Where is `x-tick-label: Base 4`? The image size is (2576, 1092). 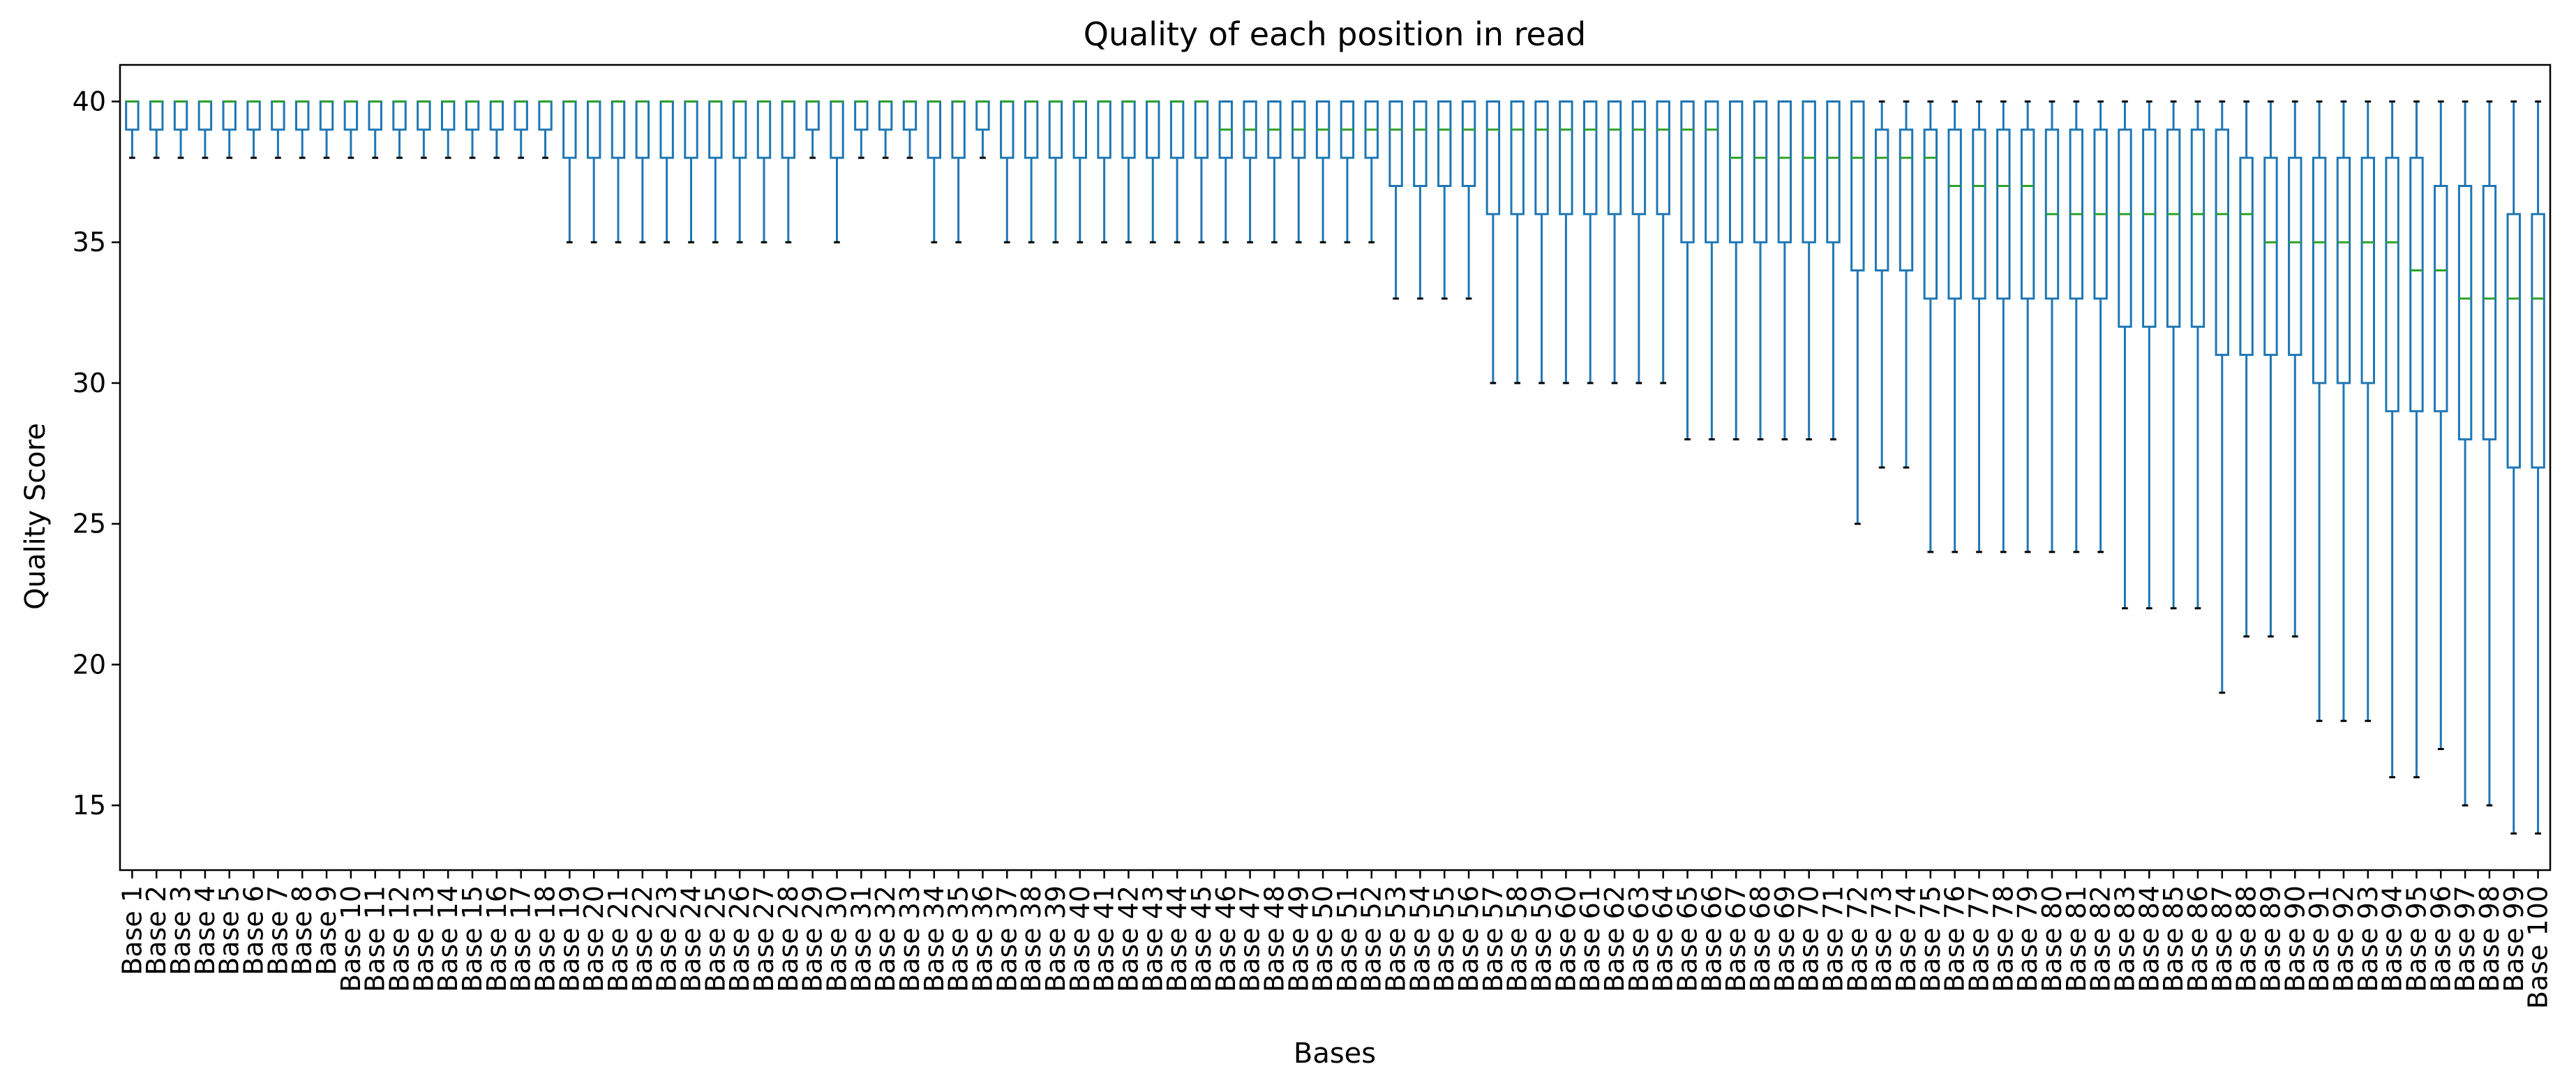 x-tick-label: Base 4 is located at coordinates (205, 930).